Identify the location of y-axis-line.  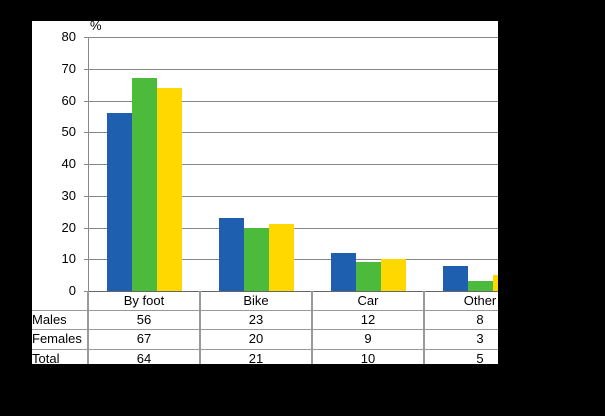
(88, 164).